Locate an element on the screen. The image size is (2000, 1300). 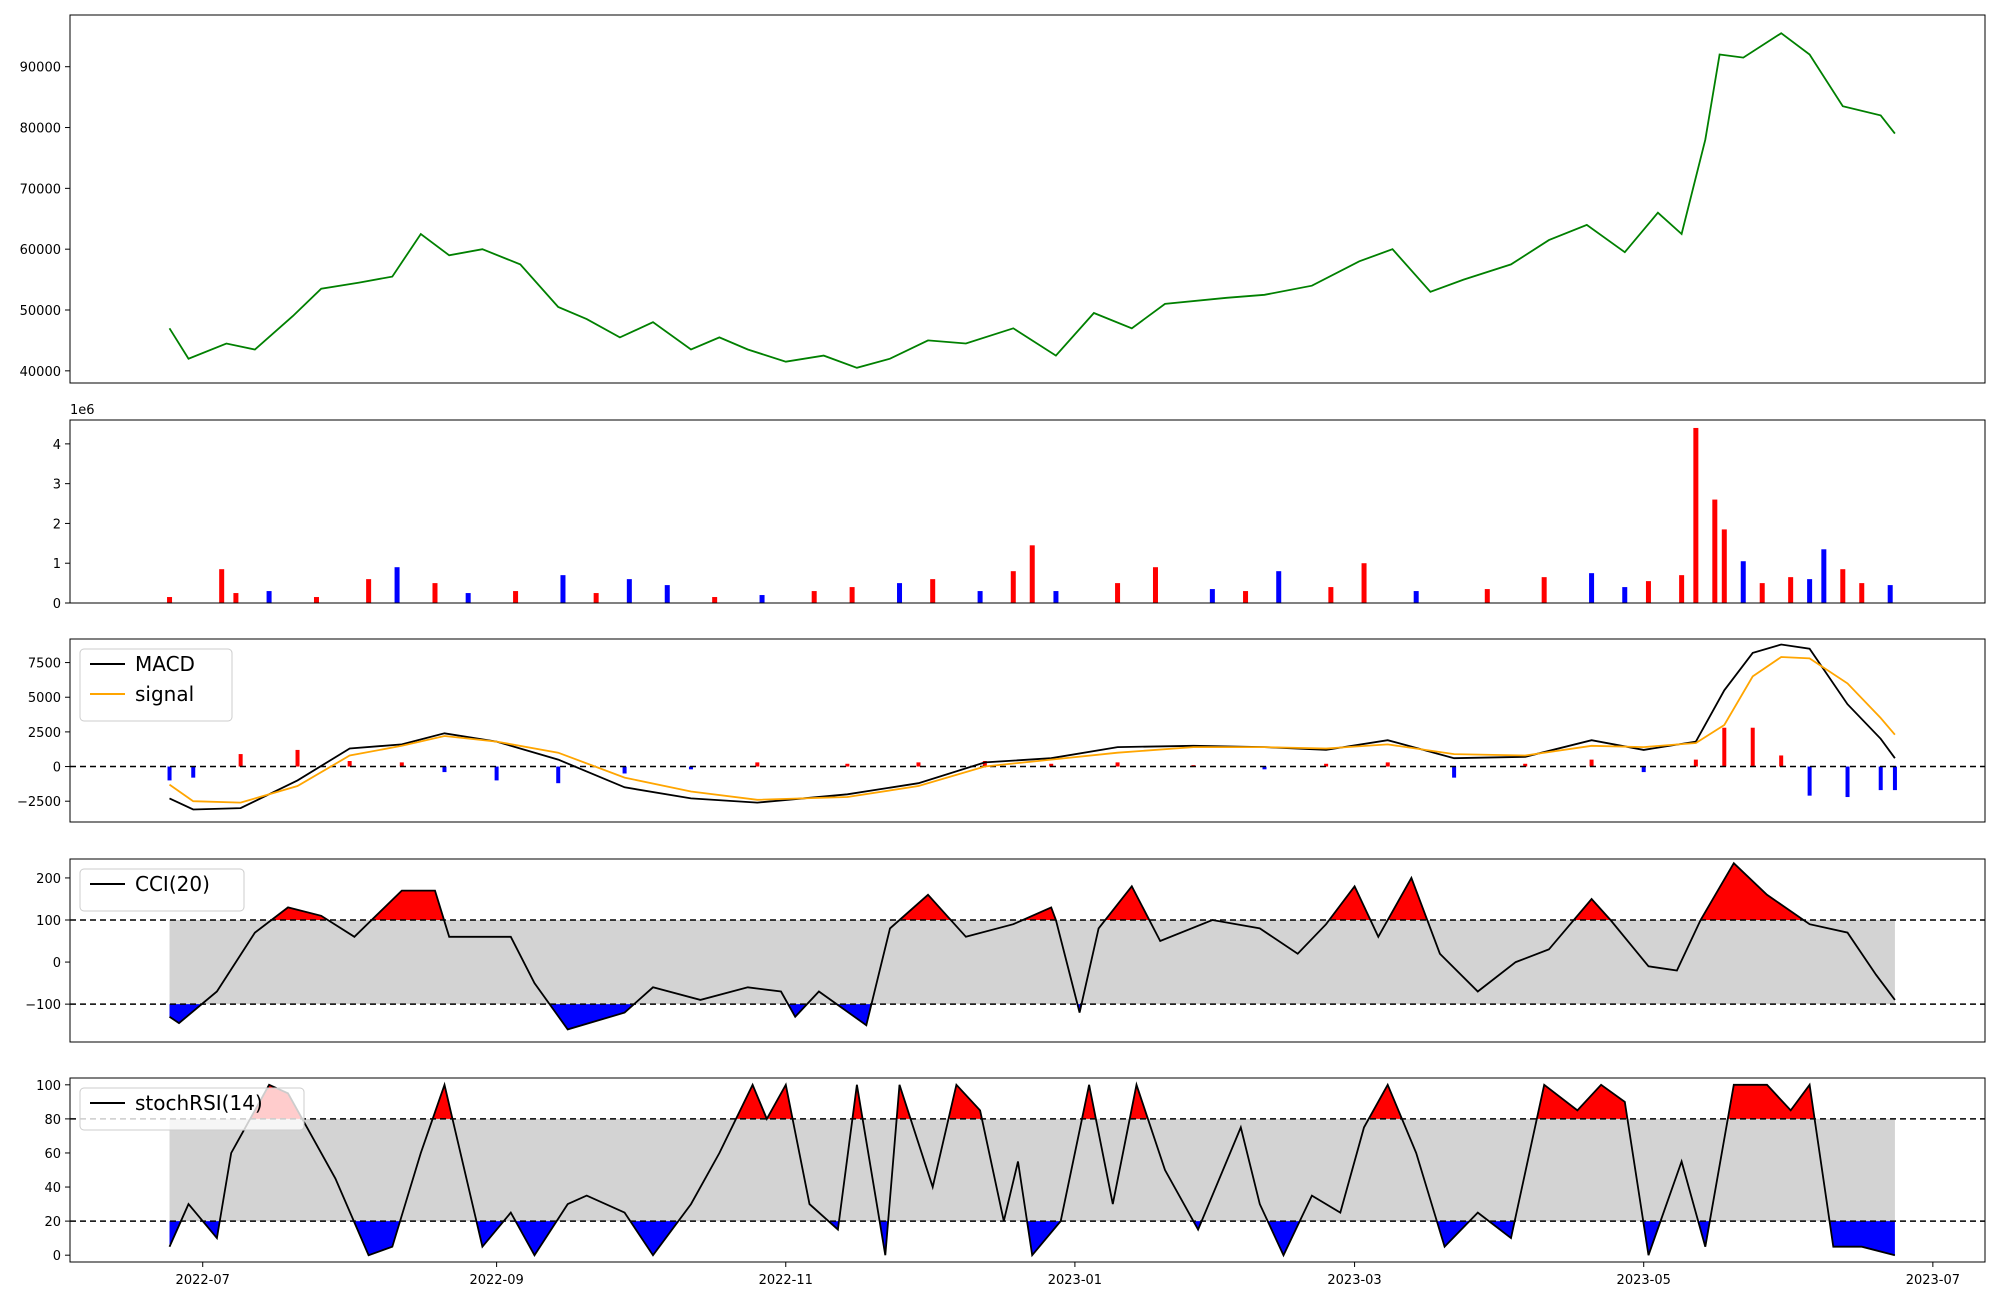
plot-frame is located at coordinates (1027, 730).